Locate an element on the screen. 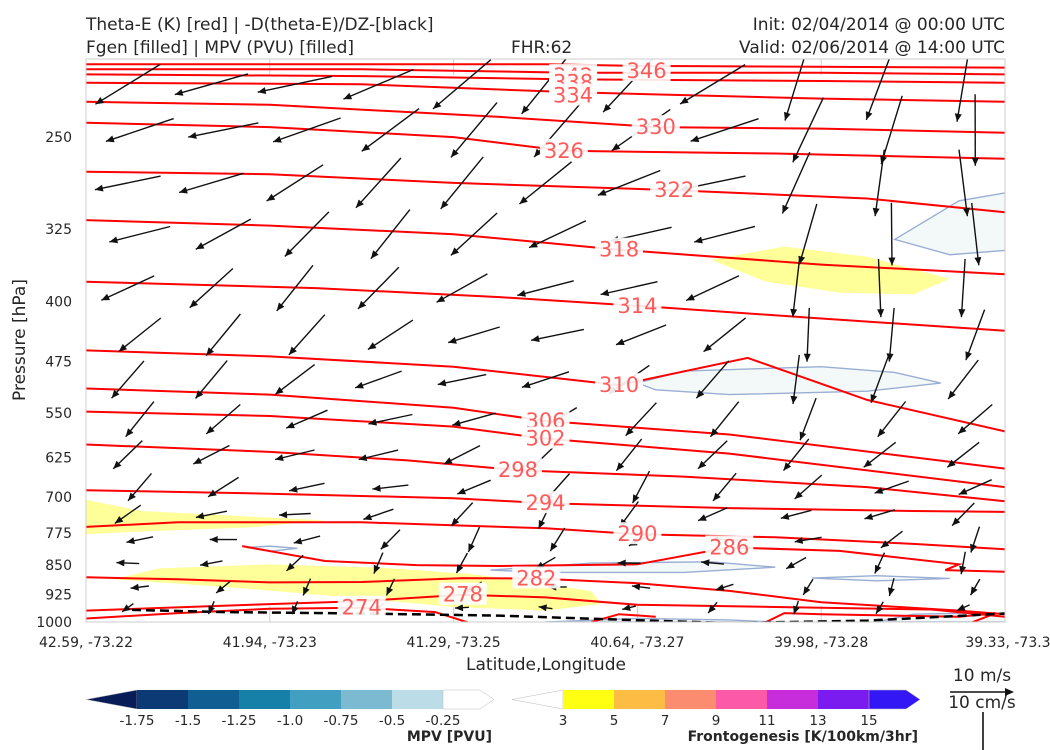 This screenshot has width=1050, height=750. quiver-key-label-2: 10 cm/s is located at coordinates (982, 703).